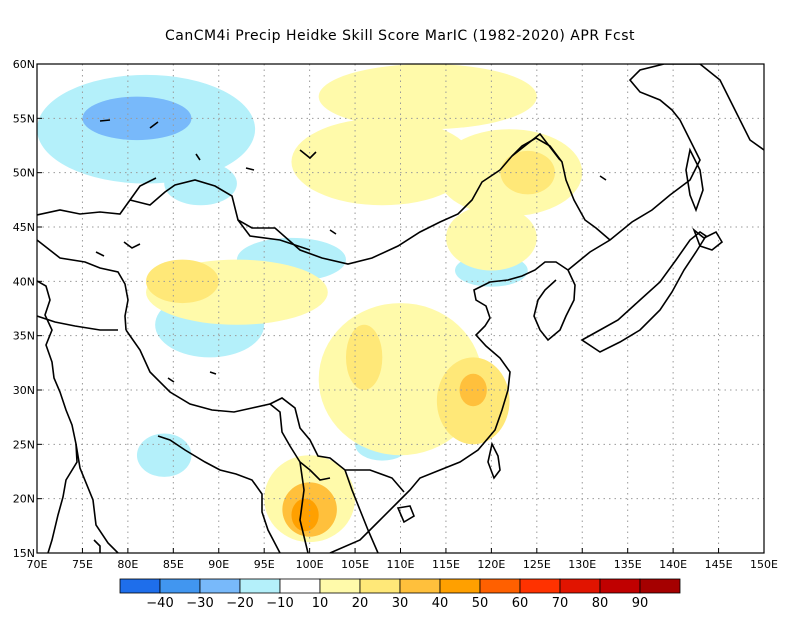 This screenshot has width=800, height=618. I want to click on colorbar-label: 60, so click(520, 603).